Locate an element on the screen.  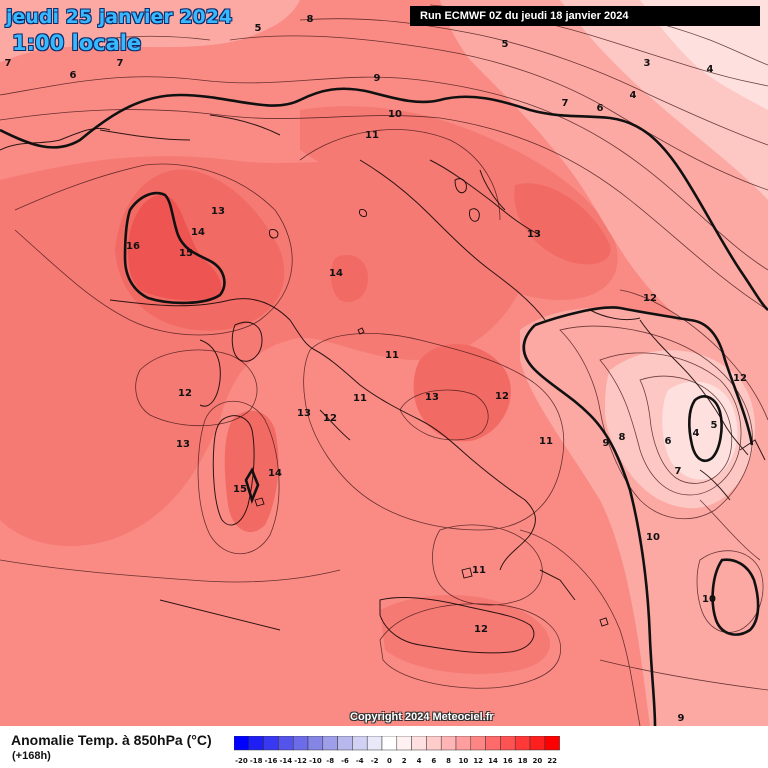
legend-tick-label: -8 is located at coordinates (330, 761).